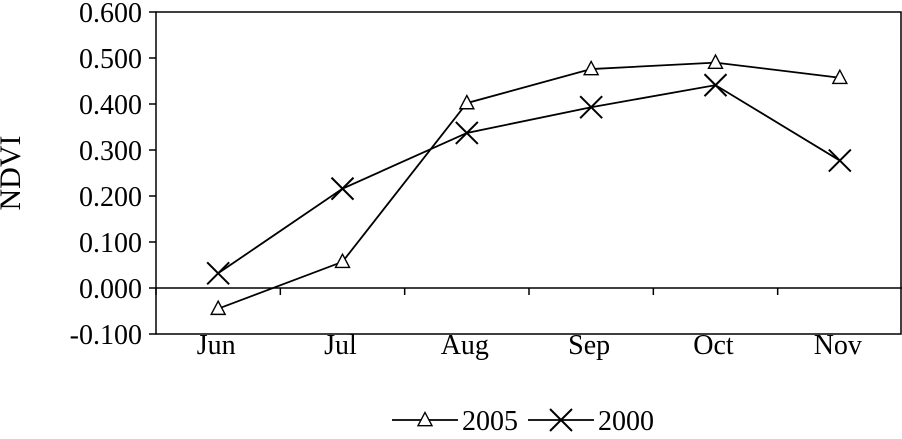 Image resolution: width=902 pixels, height=439 pixels. I want to click on legend-label-2005: 2005, so click(490, 420).